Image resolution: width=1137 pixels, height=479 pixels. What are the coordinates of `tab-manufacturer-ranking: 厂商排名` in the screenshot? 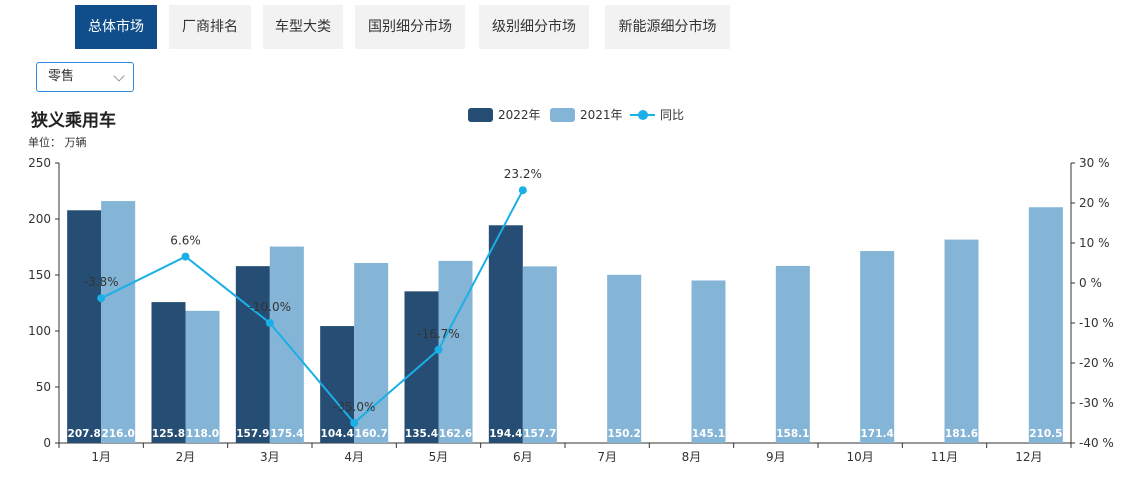 It's located at (210, 27).